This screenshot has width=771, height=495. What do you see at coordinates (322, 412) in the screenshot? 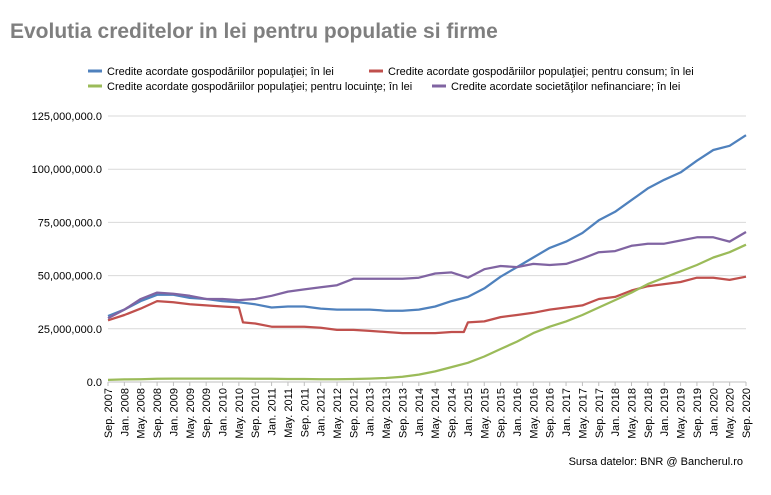
I see `x-tick-label: Jan. 2012` at bounding box center [322, 412].